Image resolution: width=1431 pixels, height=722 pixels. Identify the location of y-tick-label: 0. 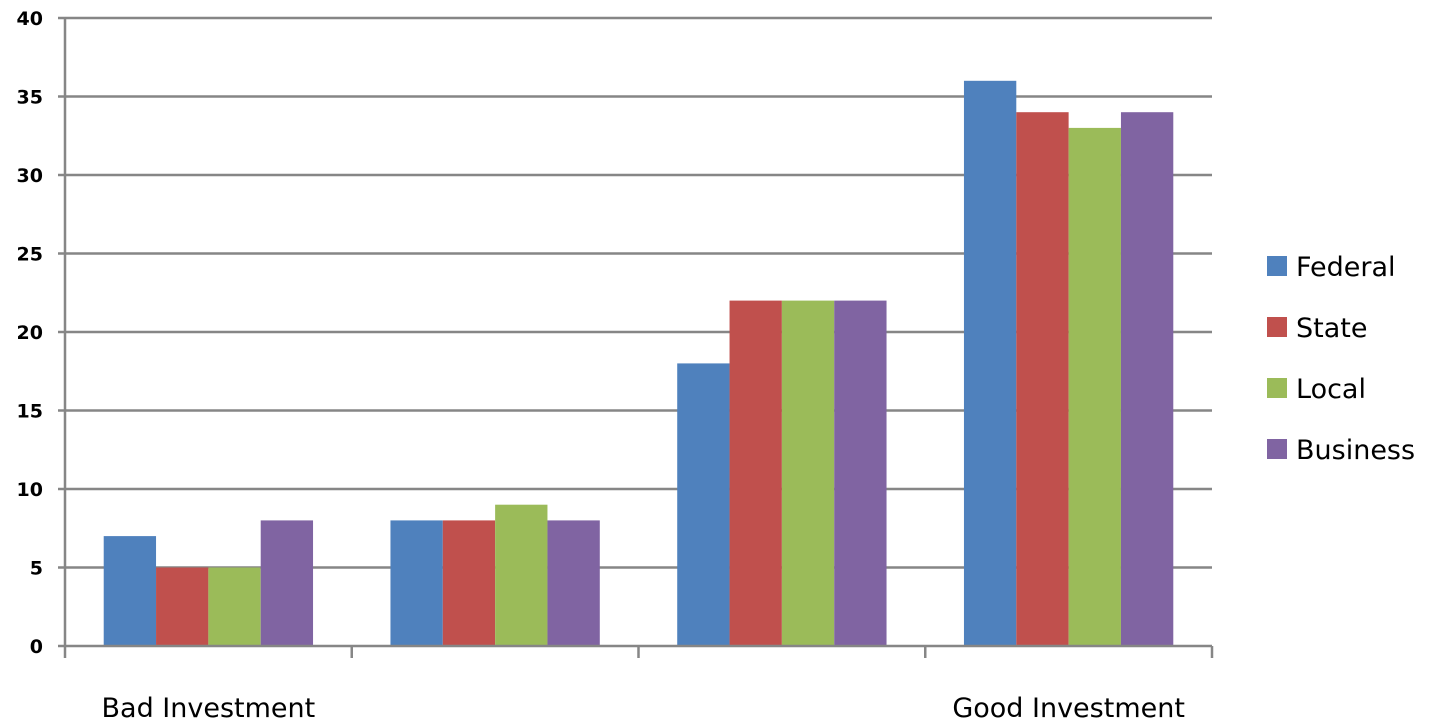
(36, 647).